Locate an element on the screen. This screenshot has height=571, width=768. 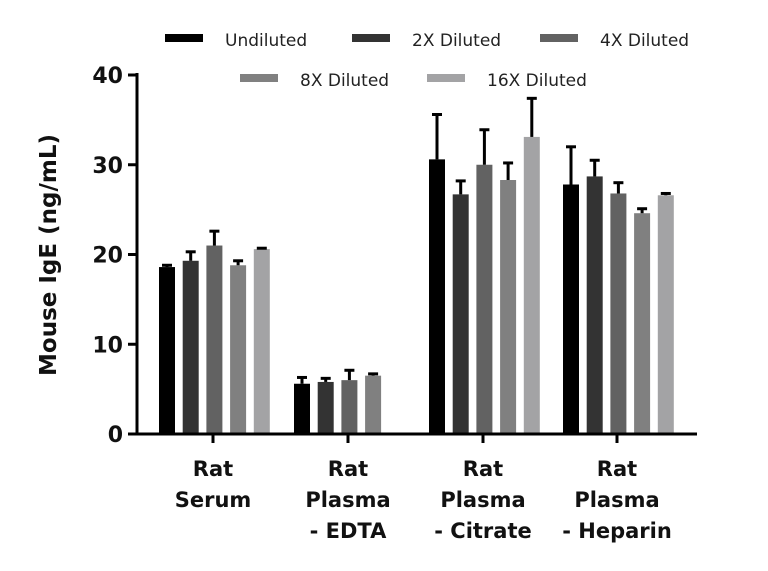
x-tick-label: - Heparin is located at coordinates (617, 531).